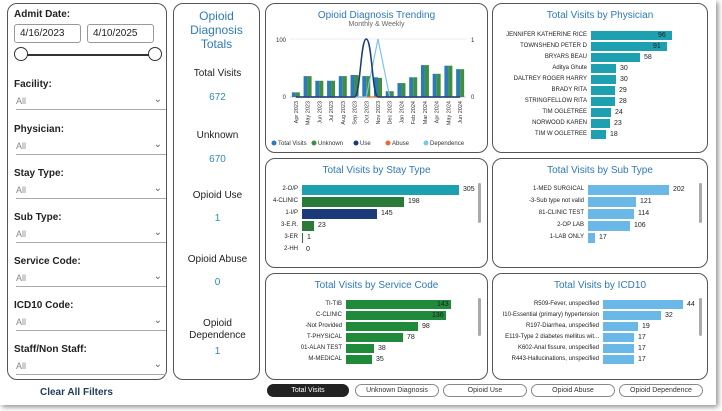  Describe the element at coordinates (555, 101) in the screenshot. I see `bar-label: STRINGFELLOW RITA` at that location.